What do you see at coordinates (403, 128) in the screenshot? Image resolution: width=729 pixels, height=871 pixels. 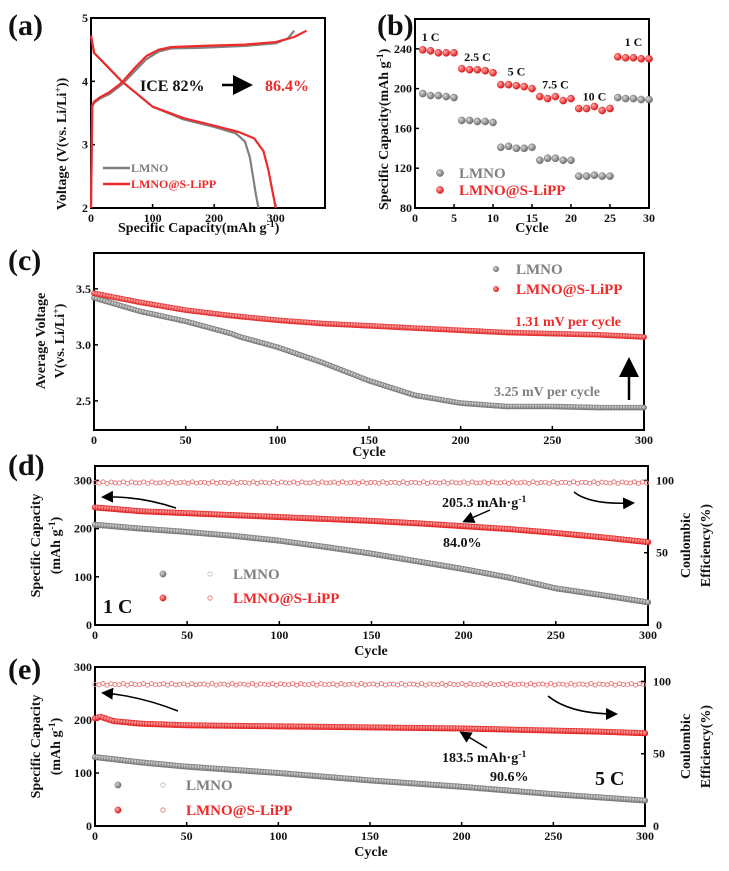 I see `y-tick-label: 160` at bounding box center [403, 128].